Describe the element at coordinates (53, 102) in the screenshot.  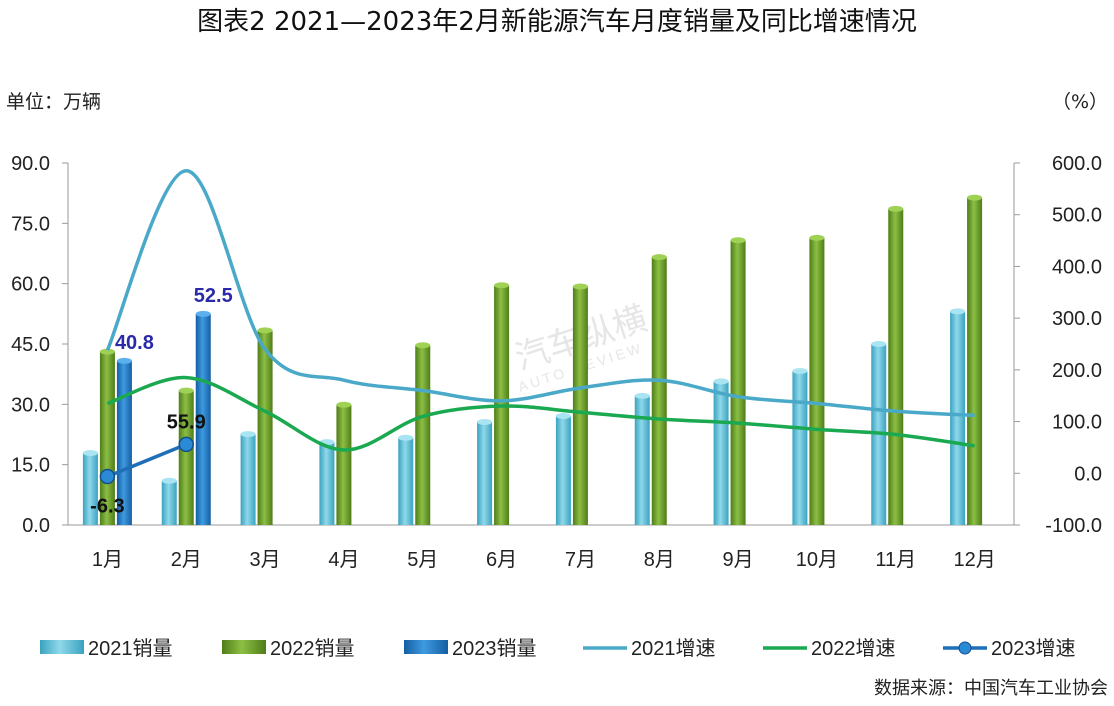
I see `left-axis-unit: 单位：万辆` at that location.